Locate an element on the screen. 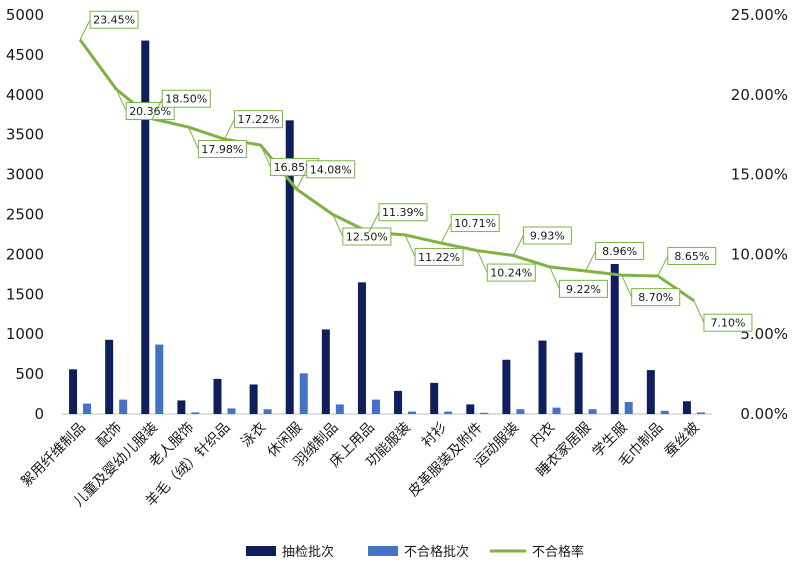 Image resolution: width=800 pixels, height=576 pixels. legend-item-failed-batches: 不合格批次 is located at coordinates (418, 552).